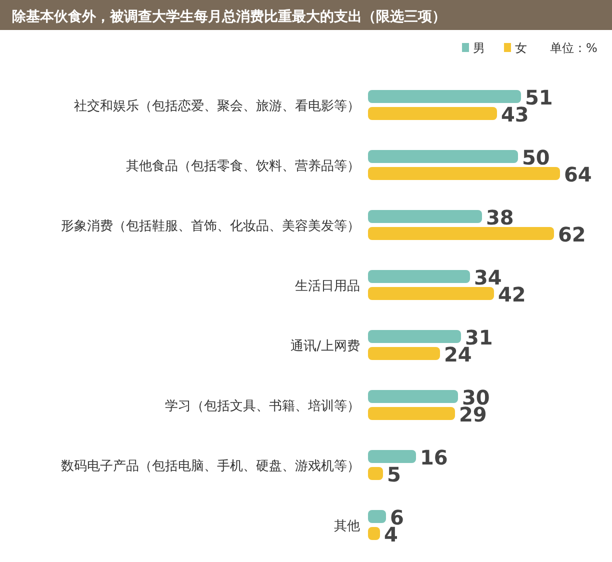  Describe the element at coordinates (536, 158) in the screenshot. I see `data-label: 50` at that location.